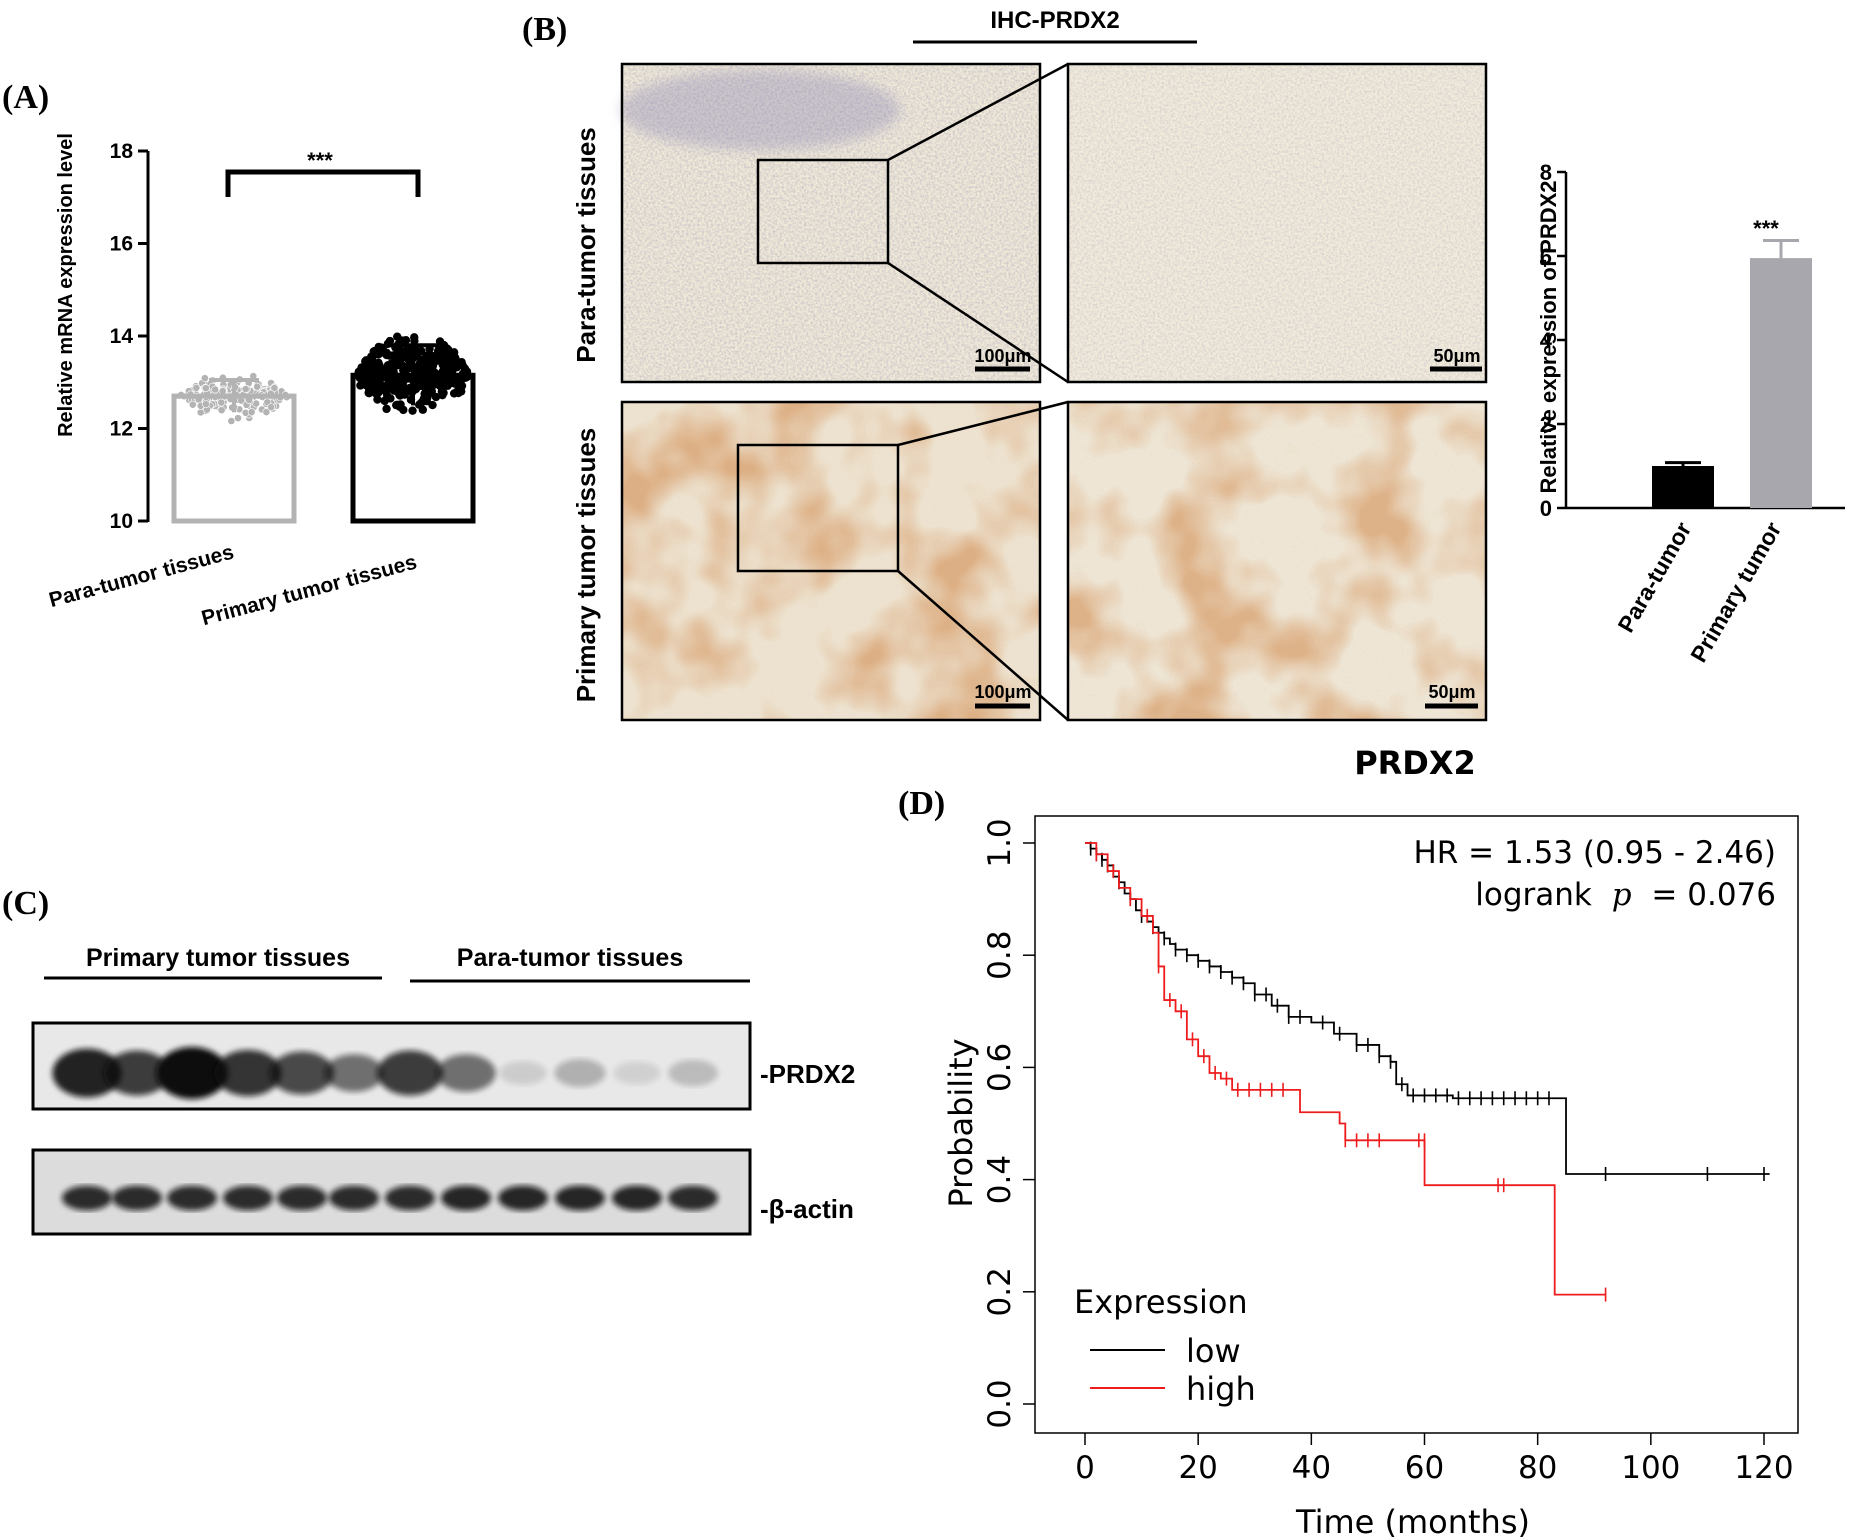  Describe the element at coordinates (1277, 561) in the screenshot. I see `micrograph-primary-tumor-high` at that location.